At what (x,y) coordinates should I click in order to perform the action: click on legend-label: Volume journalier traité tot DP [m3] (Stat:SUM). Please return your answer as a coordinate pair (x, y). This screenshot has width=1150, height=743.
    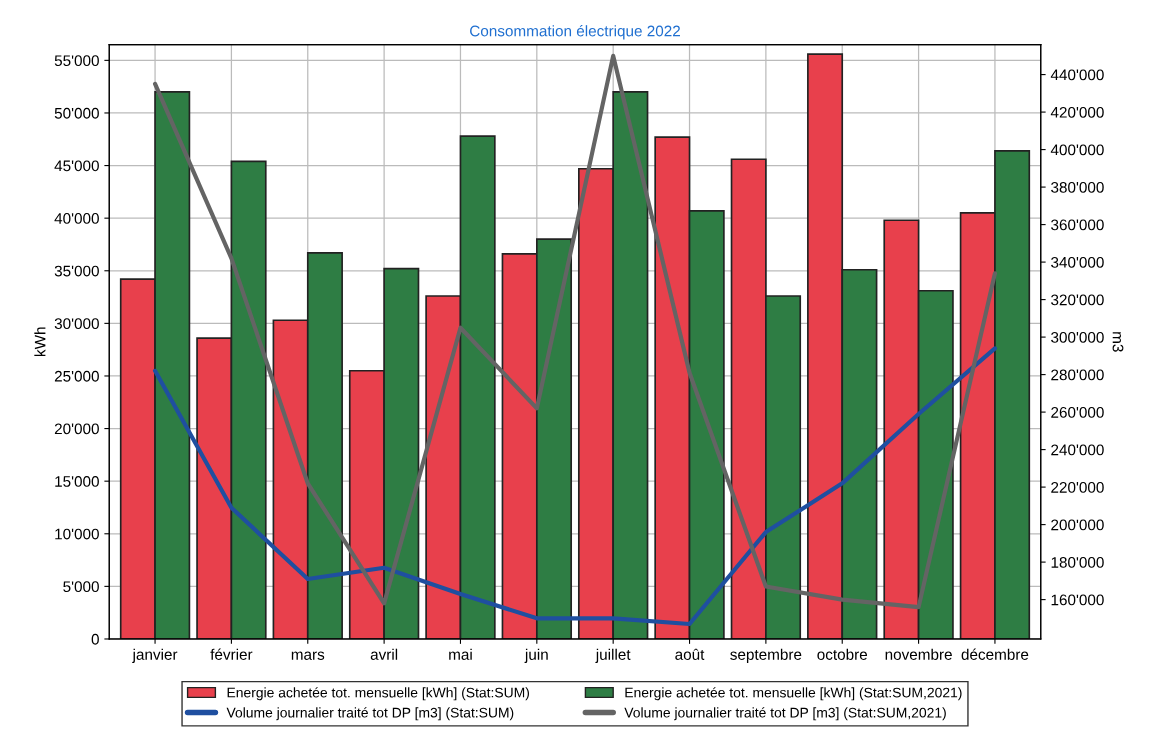
    Looking at the image, I should click on (370, 714).